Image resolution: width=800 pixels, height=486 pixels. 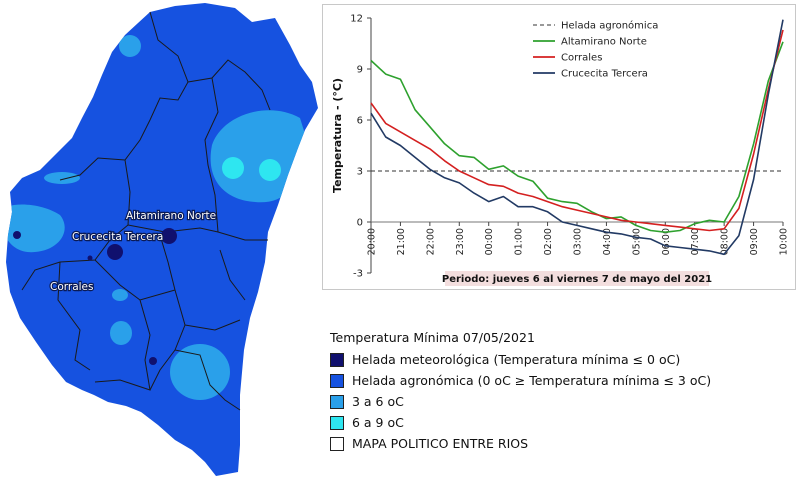 I want to click on y-tick-label: 12, so click(x=356, y=19).